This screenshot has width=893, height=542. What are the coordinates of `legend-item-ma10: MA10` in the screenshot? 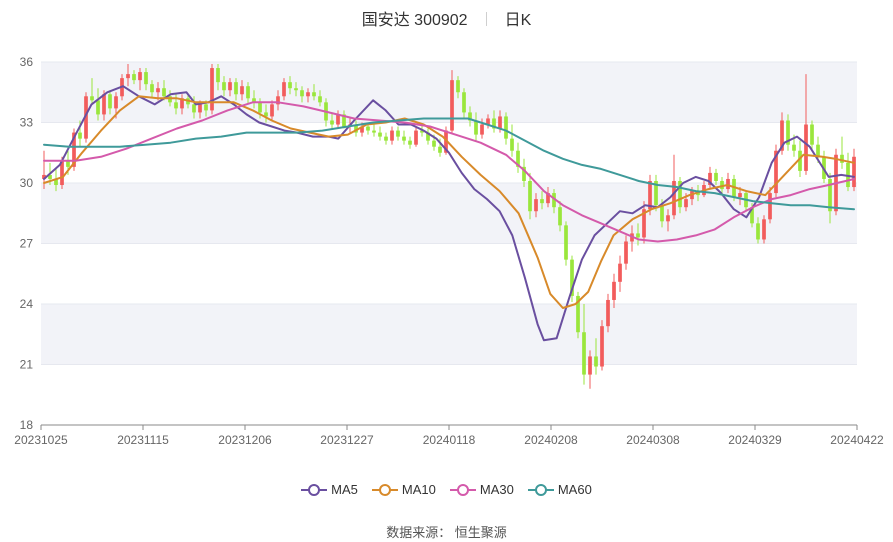 It's located at (403, 489).